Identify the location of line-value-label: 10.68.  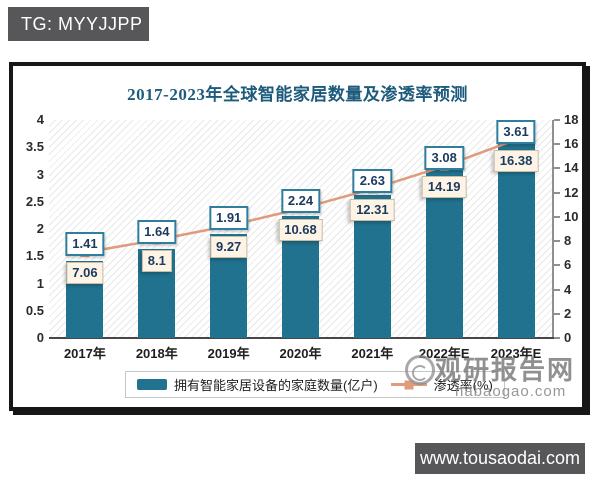
(300, 229).